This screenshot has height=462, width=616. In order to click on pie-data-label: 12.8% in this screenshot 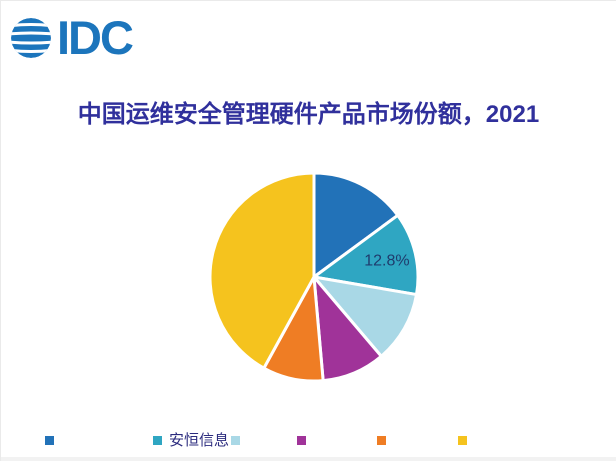, I will do `click(386, 261)`.